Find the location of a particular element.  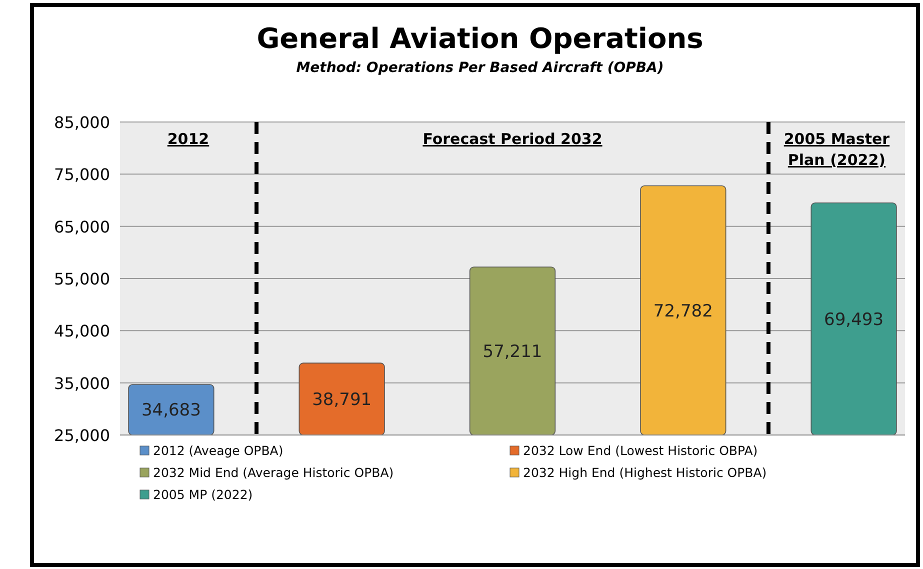

legend-label: 2012 (Aveage OPBA) is located at coordinates (218, 450).